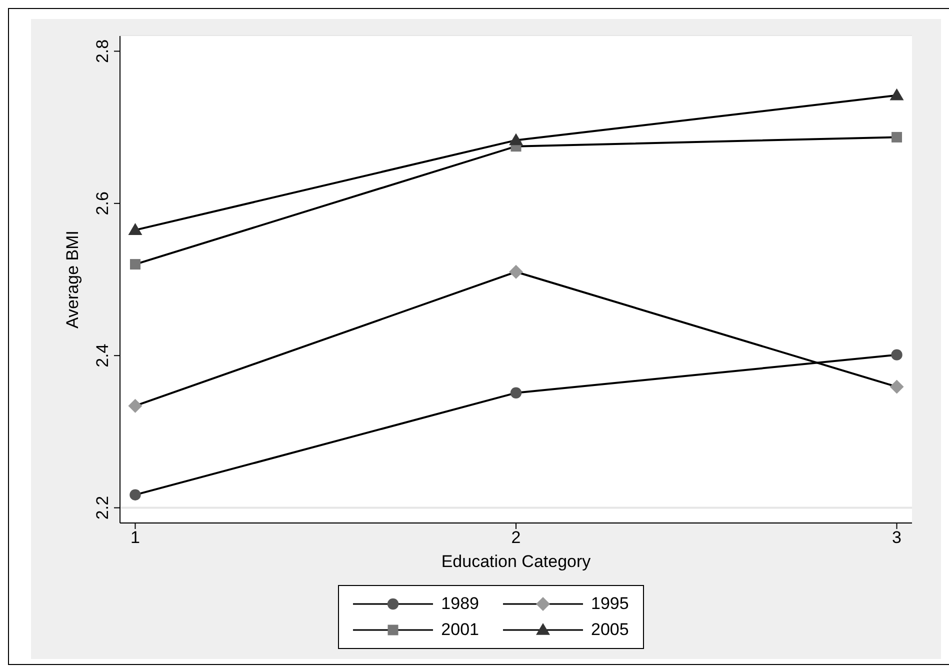 This screenshot has width=949, height=671. Describe the element at coordinates (102, 51) in the screenshot. I see `y-tick-label: 2.8` at that location.